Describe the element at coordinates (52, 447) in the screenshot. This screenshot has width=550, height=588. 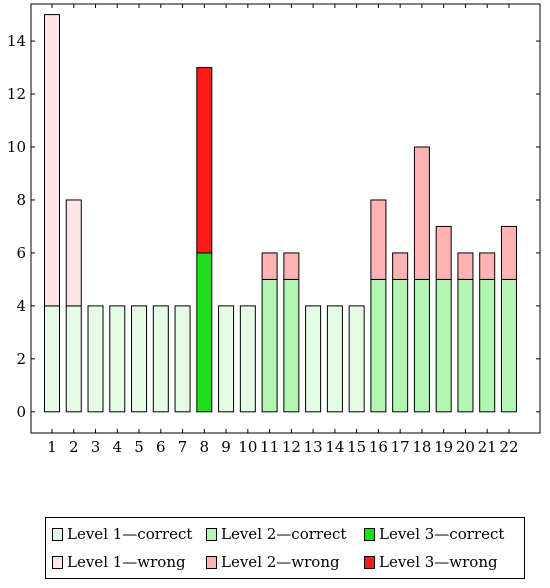
I see `x-tick-label: 1` at that location.